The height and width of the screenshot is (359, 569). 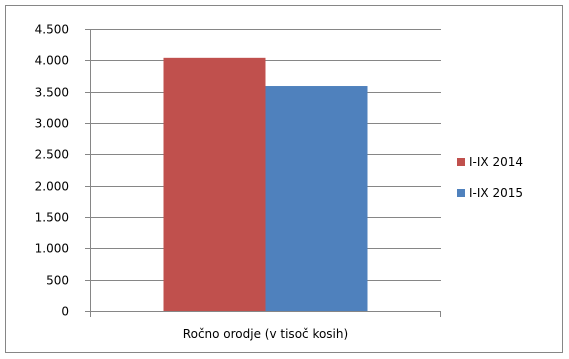 What do you see at coordinates (52, 187) in the screenshot?
I see `y-tick-label: 2.000` at bounding box center [52, 187].